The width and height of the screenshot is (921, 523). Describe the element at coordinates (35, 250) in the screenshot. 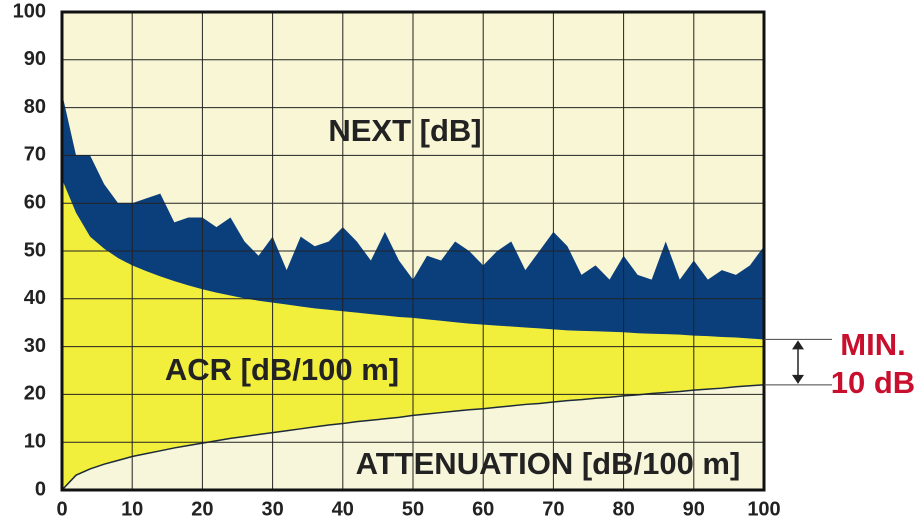

I see `y-tick-label: 50` at that location.